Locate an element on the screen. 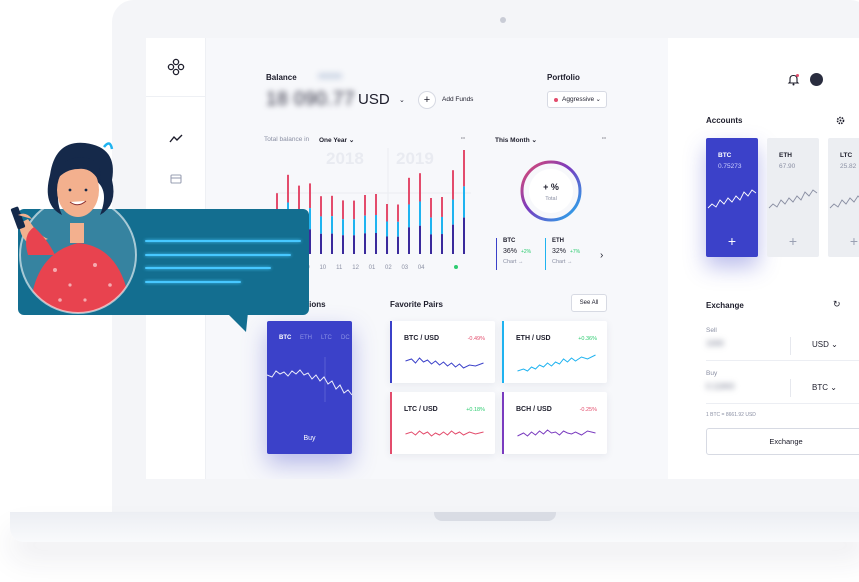 Image resolution: width=859 pixels, height=582 pixels. see-all-button: See All is located at coordinates (589, 303).